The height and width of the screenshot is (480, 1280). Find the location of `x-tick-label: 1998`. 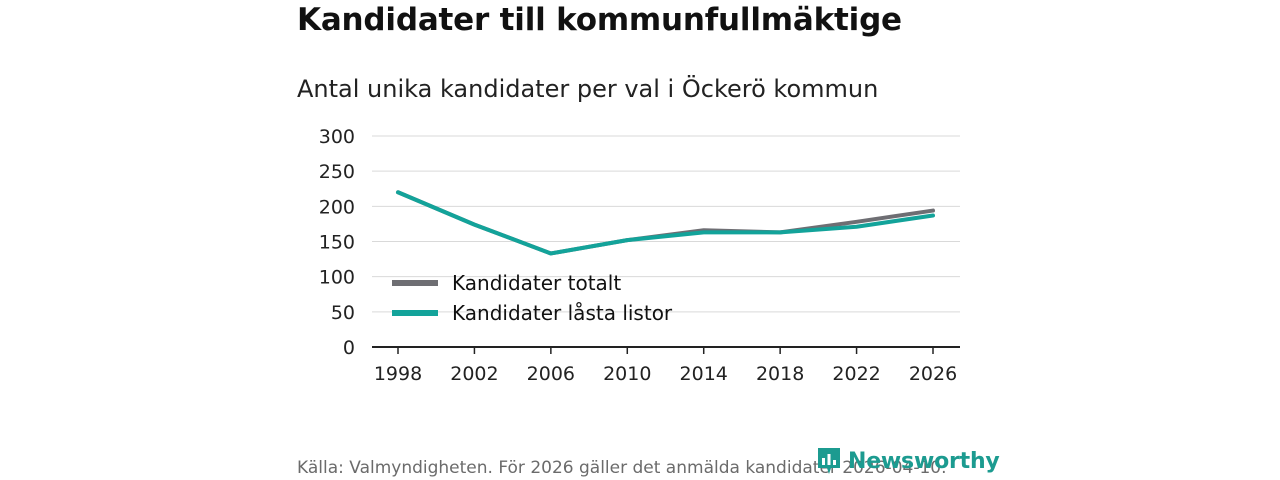

x-tick-label: 1998 is located at coordinates (398, 374).